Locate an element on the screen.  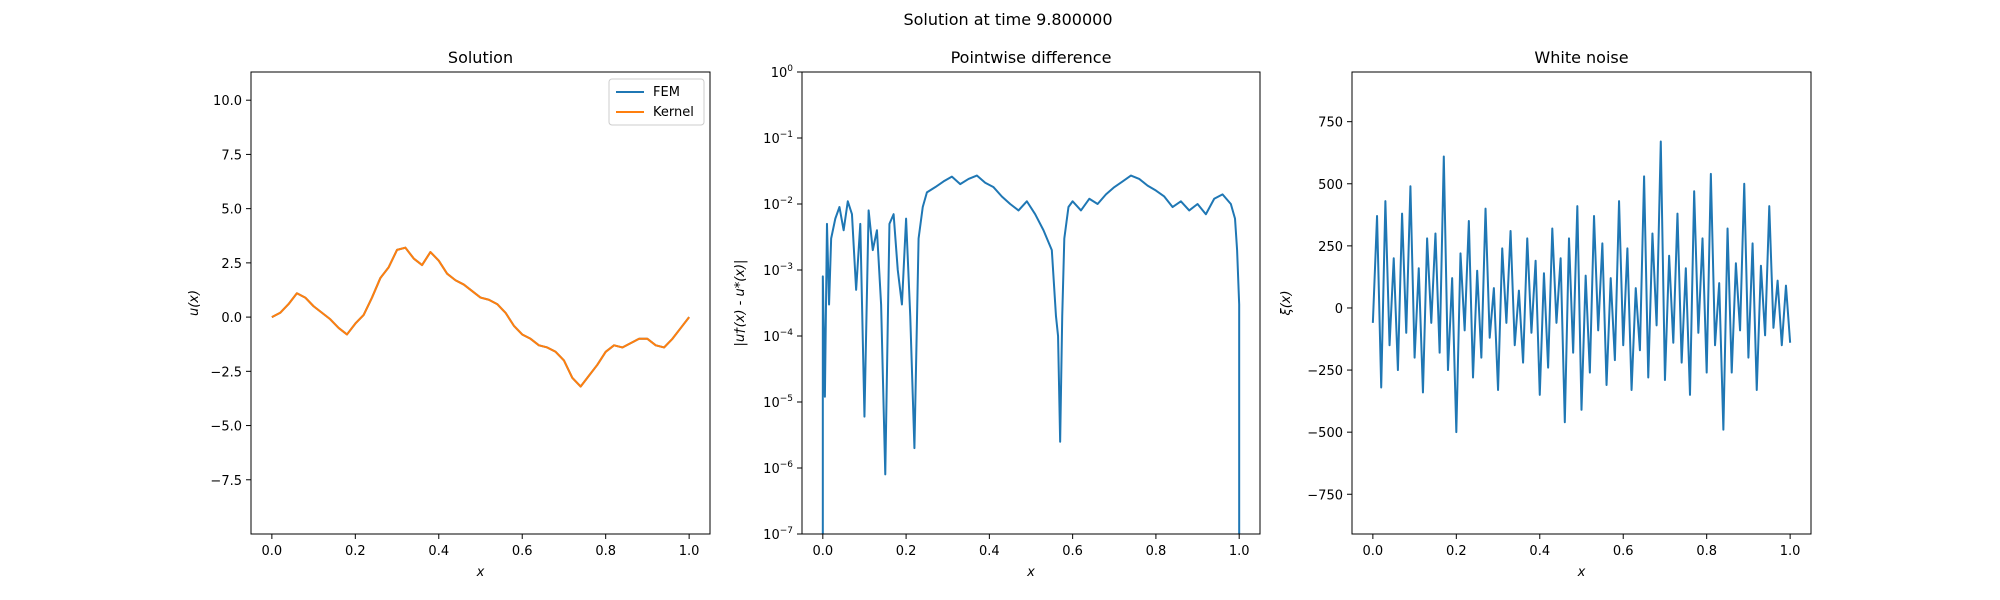
y-tick-label: 0.0 is located at coordinates (231, 318).